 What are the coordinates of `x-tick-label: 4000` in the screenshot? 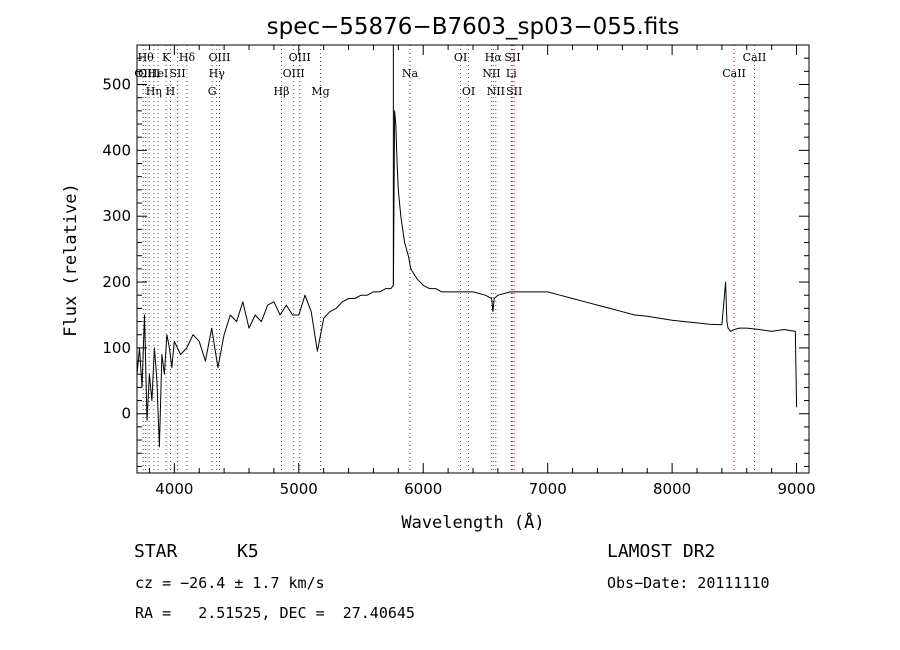 It's located at (174, 489).